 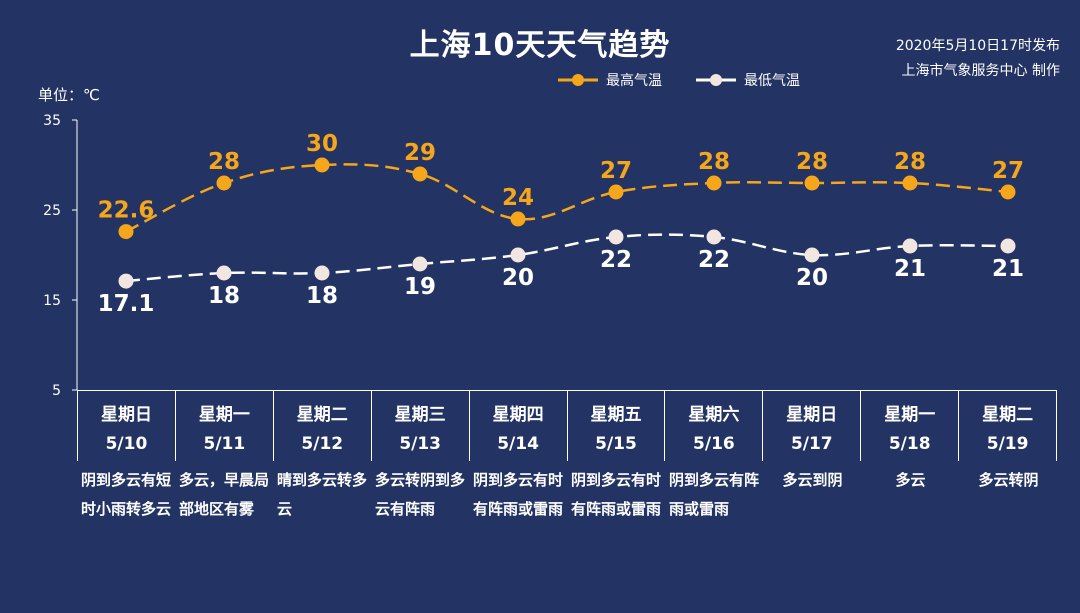 I want to click on series-high-line, so click(x=567, y=198).